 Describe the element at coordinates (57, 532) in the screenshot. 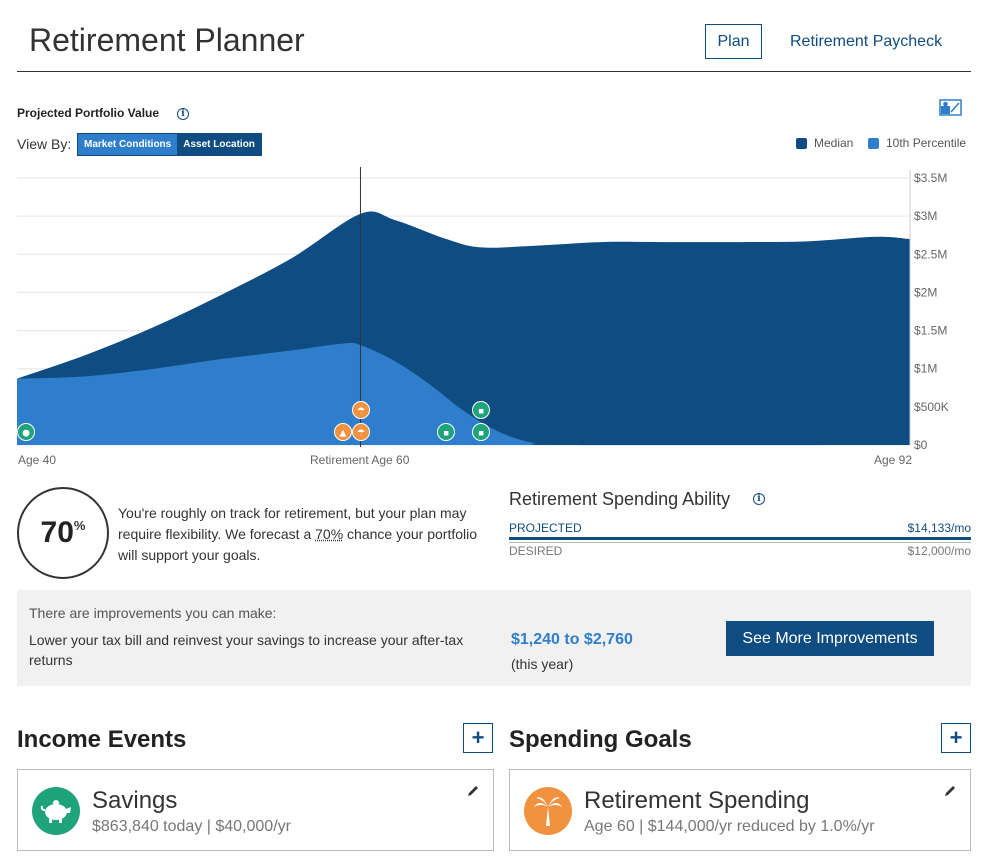

I see `success-score-value: 70` at that location.